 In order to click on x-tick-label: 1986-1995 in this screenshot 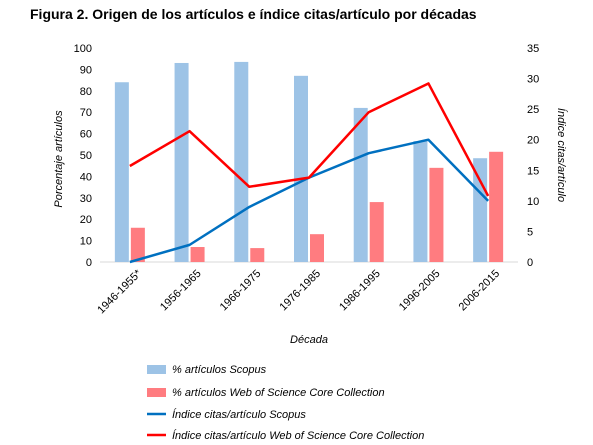, I will do `click(360, 291)`.